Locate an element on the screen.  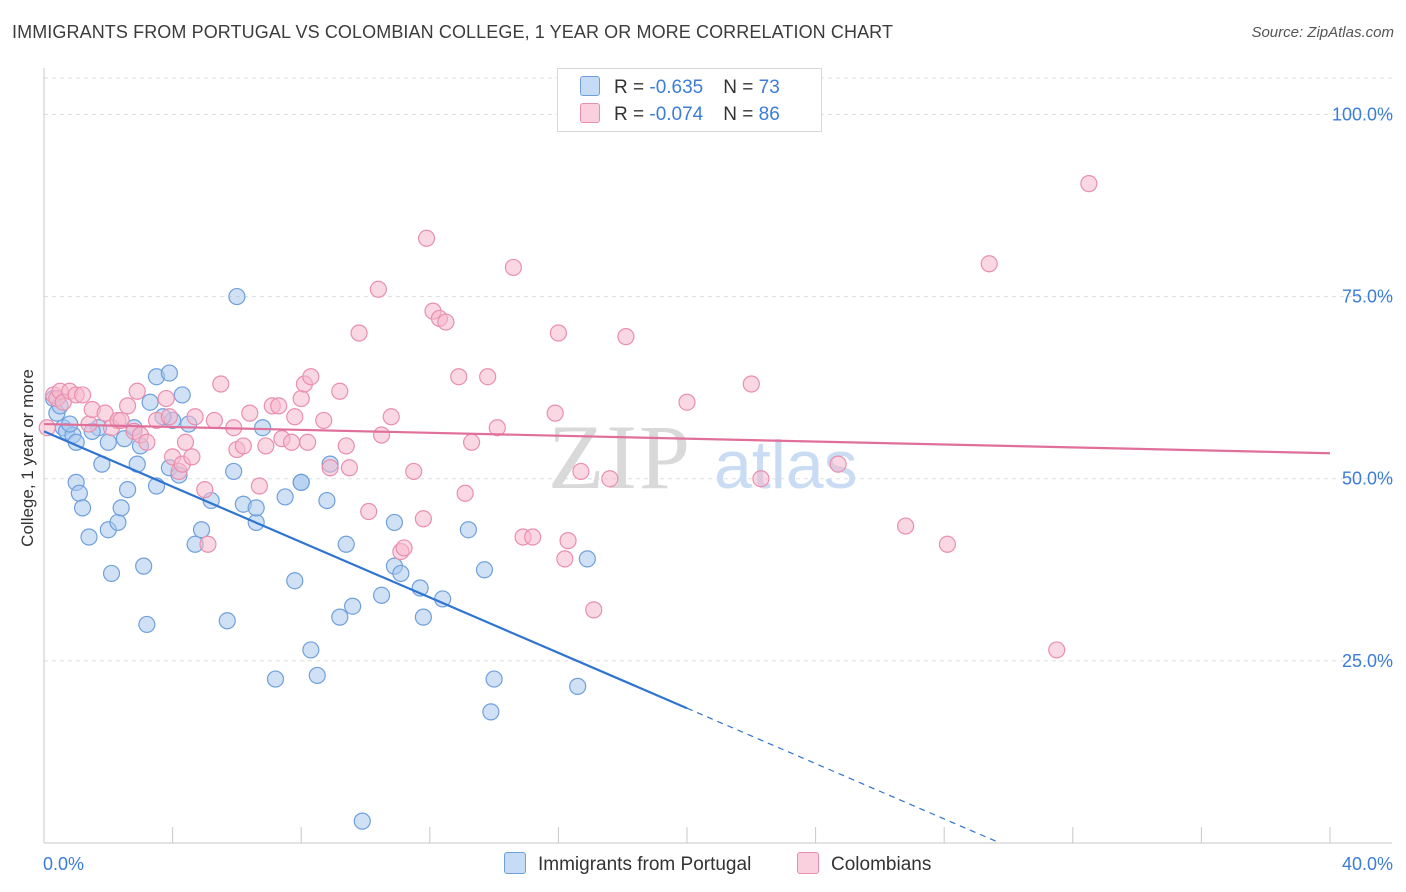
y-tick-label: 75.0% is located at coordinates (1367, 297).